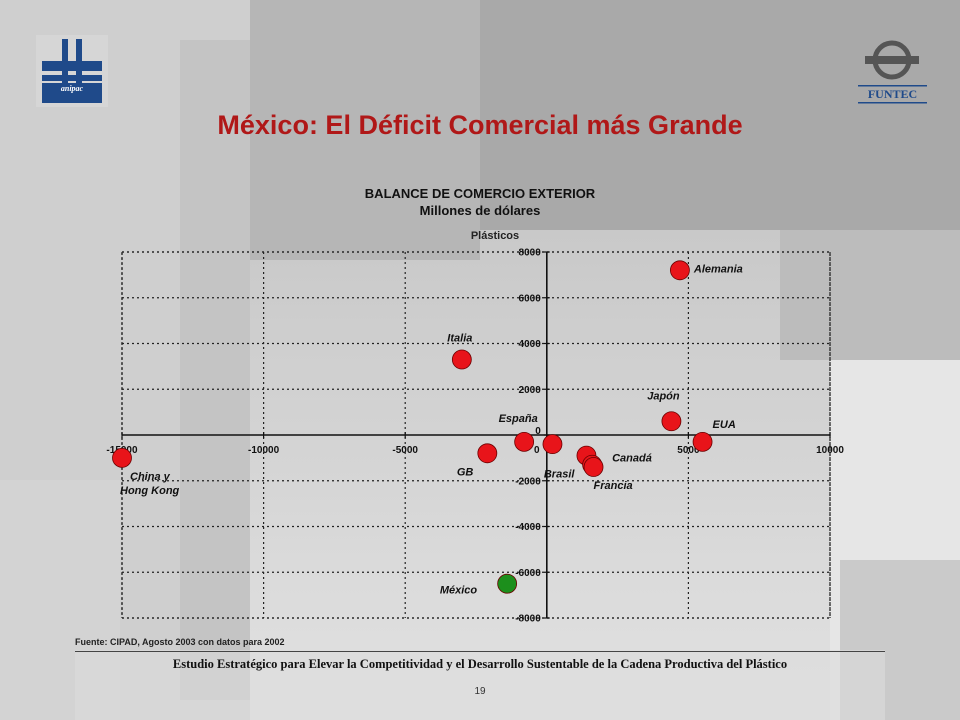  I want to click on page-number: 19, so click(480, 691).